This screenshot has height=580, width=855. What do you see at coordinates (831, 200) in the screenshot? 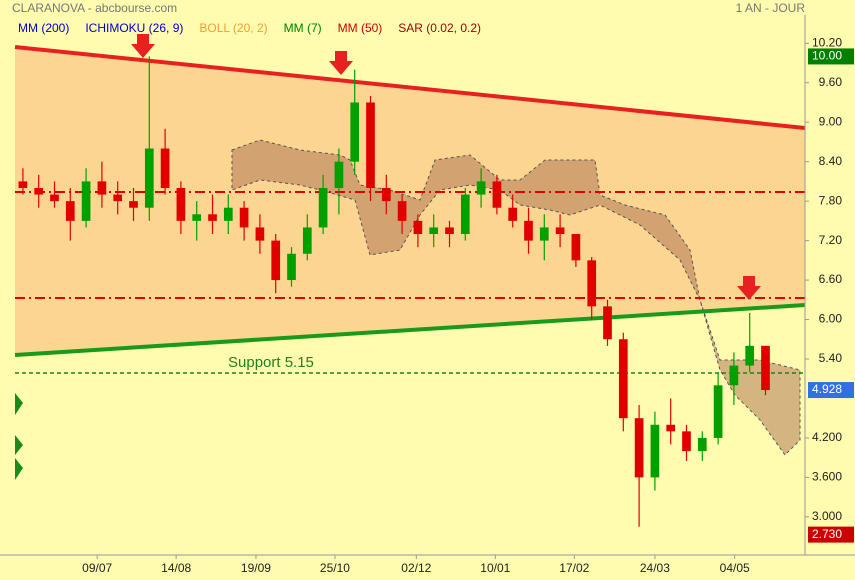
I see `y-tick-label: 7.80` at bounding box center [831, 200].